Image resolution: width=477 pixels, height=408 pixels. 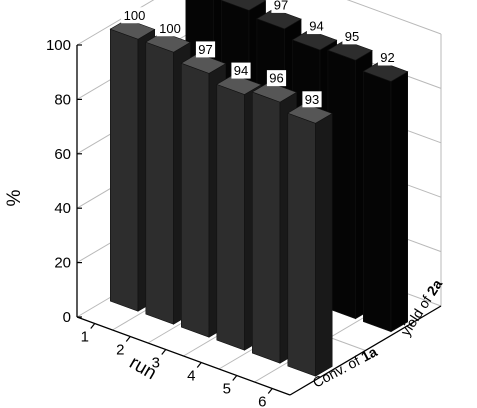 I want to click on y-axis-title: %, so click(x=14, y=197).